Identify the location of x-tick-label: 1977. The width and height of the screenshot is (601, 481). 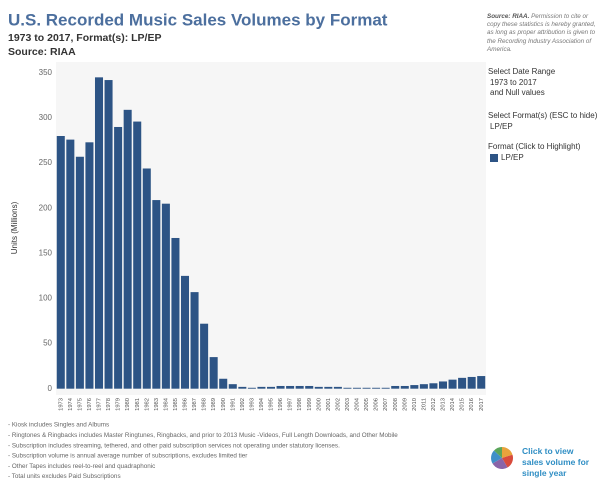
(100, 404).